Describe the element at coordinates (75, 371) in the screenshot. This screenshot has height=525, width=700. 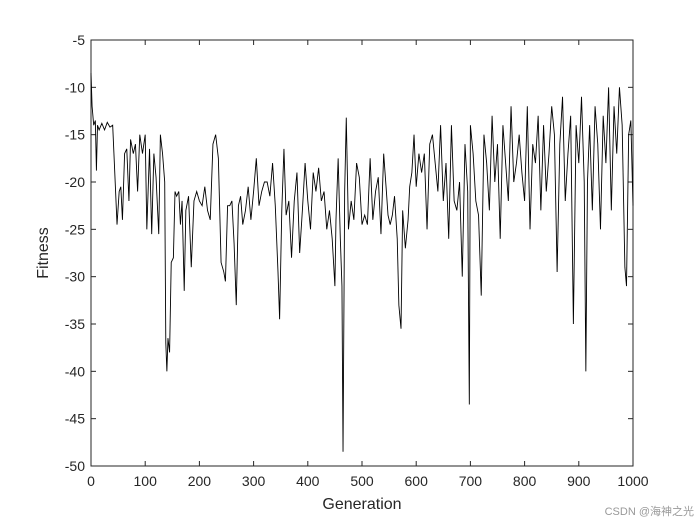
I see `y-tick-label: -40` at that location.